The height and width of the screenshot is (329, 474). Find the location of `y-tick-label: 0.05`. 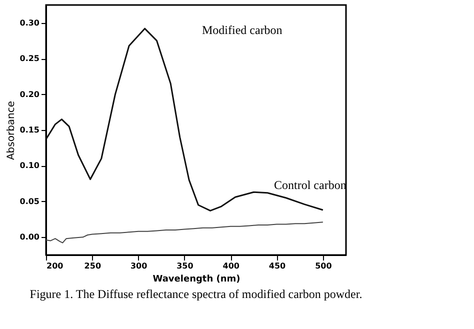

y-tick-label: 0.05 is located at coordinates (30, 201).